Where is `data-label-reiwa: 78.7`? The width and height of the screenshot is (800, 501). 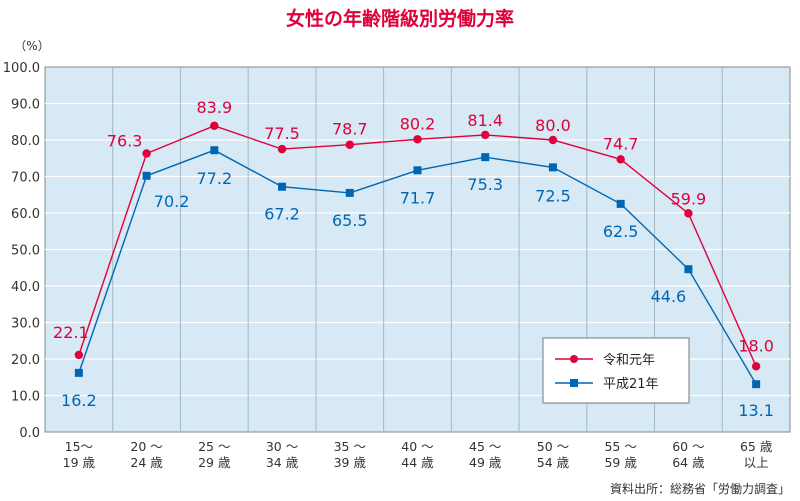 data-label-reiwa: 78.7 is located at coordinates (350, 129).